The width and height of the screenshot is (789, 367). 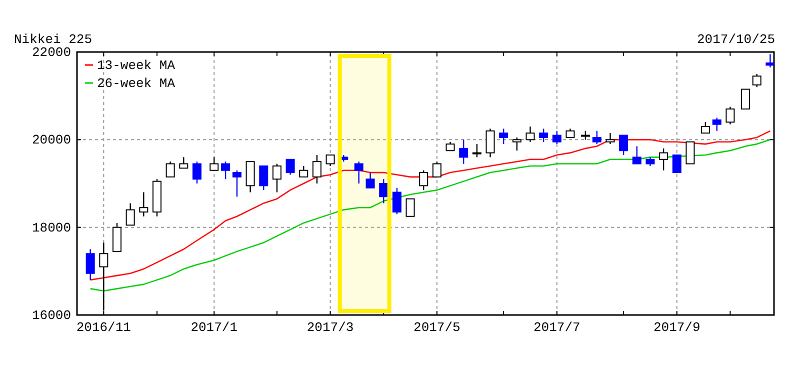 I want to click on legend-label: 26-week MA, so click(x=136, y=83).